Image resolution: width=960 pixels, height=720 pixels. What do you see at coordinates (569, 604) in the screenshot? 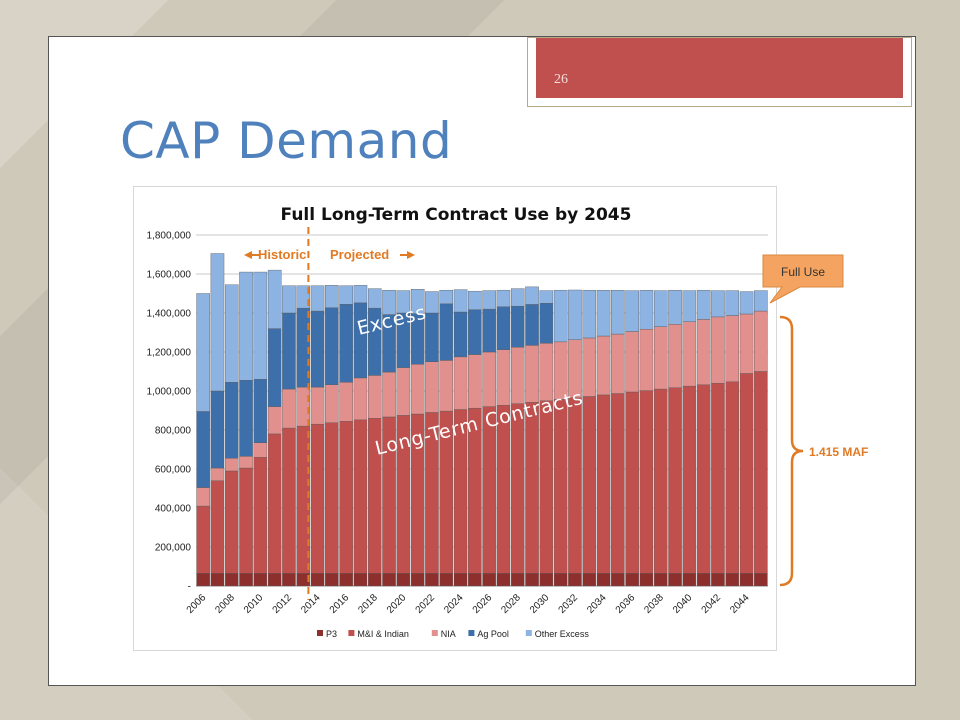
I see `x-tick-label: 2032` at bounding box center [569, 604].